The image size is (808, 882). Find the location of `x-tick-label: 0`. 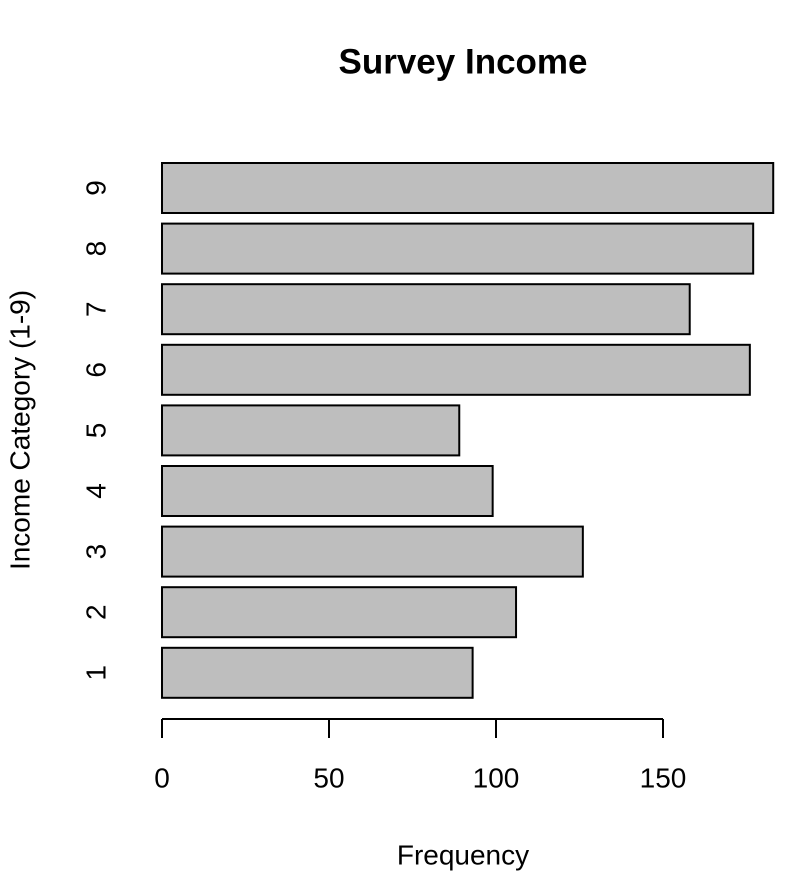

x-tick-label: 0 is located at coordinates (162, 777).